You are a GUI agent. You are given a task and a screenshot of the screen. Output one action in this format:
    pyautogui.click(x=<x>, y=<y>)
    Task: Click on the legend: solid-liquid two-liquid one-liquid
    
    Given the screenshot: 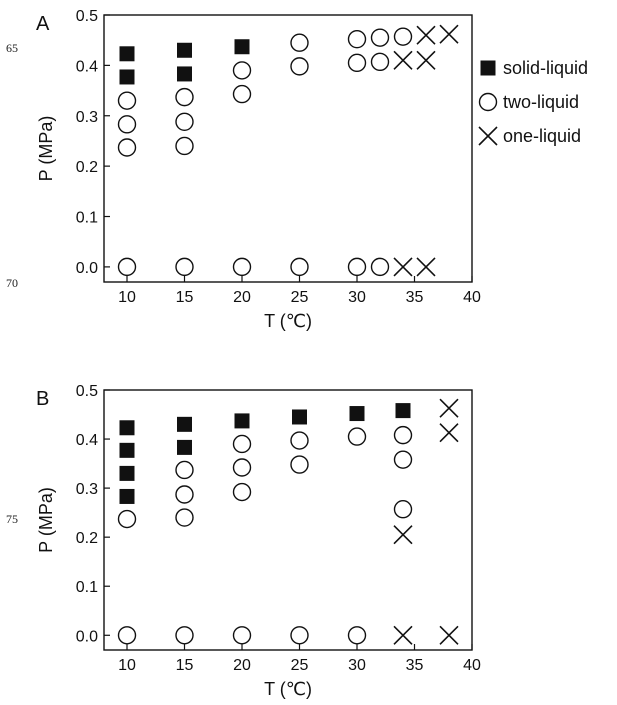 What is the action you would take?
    pyautogui.click(x=533, y=102)
    